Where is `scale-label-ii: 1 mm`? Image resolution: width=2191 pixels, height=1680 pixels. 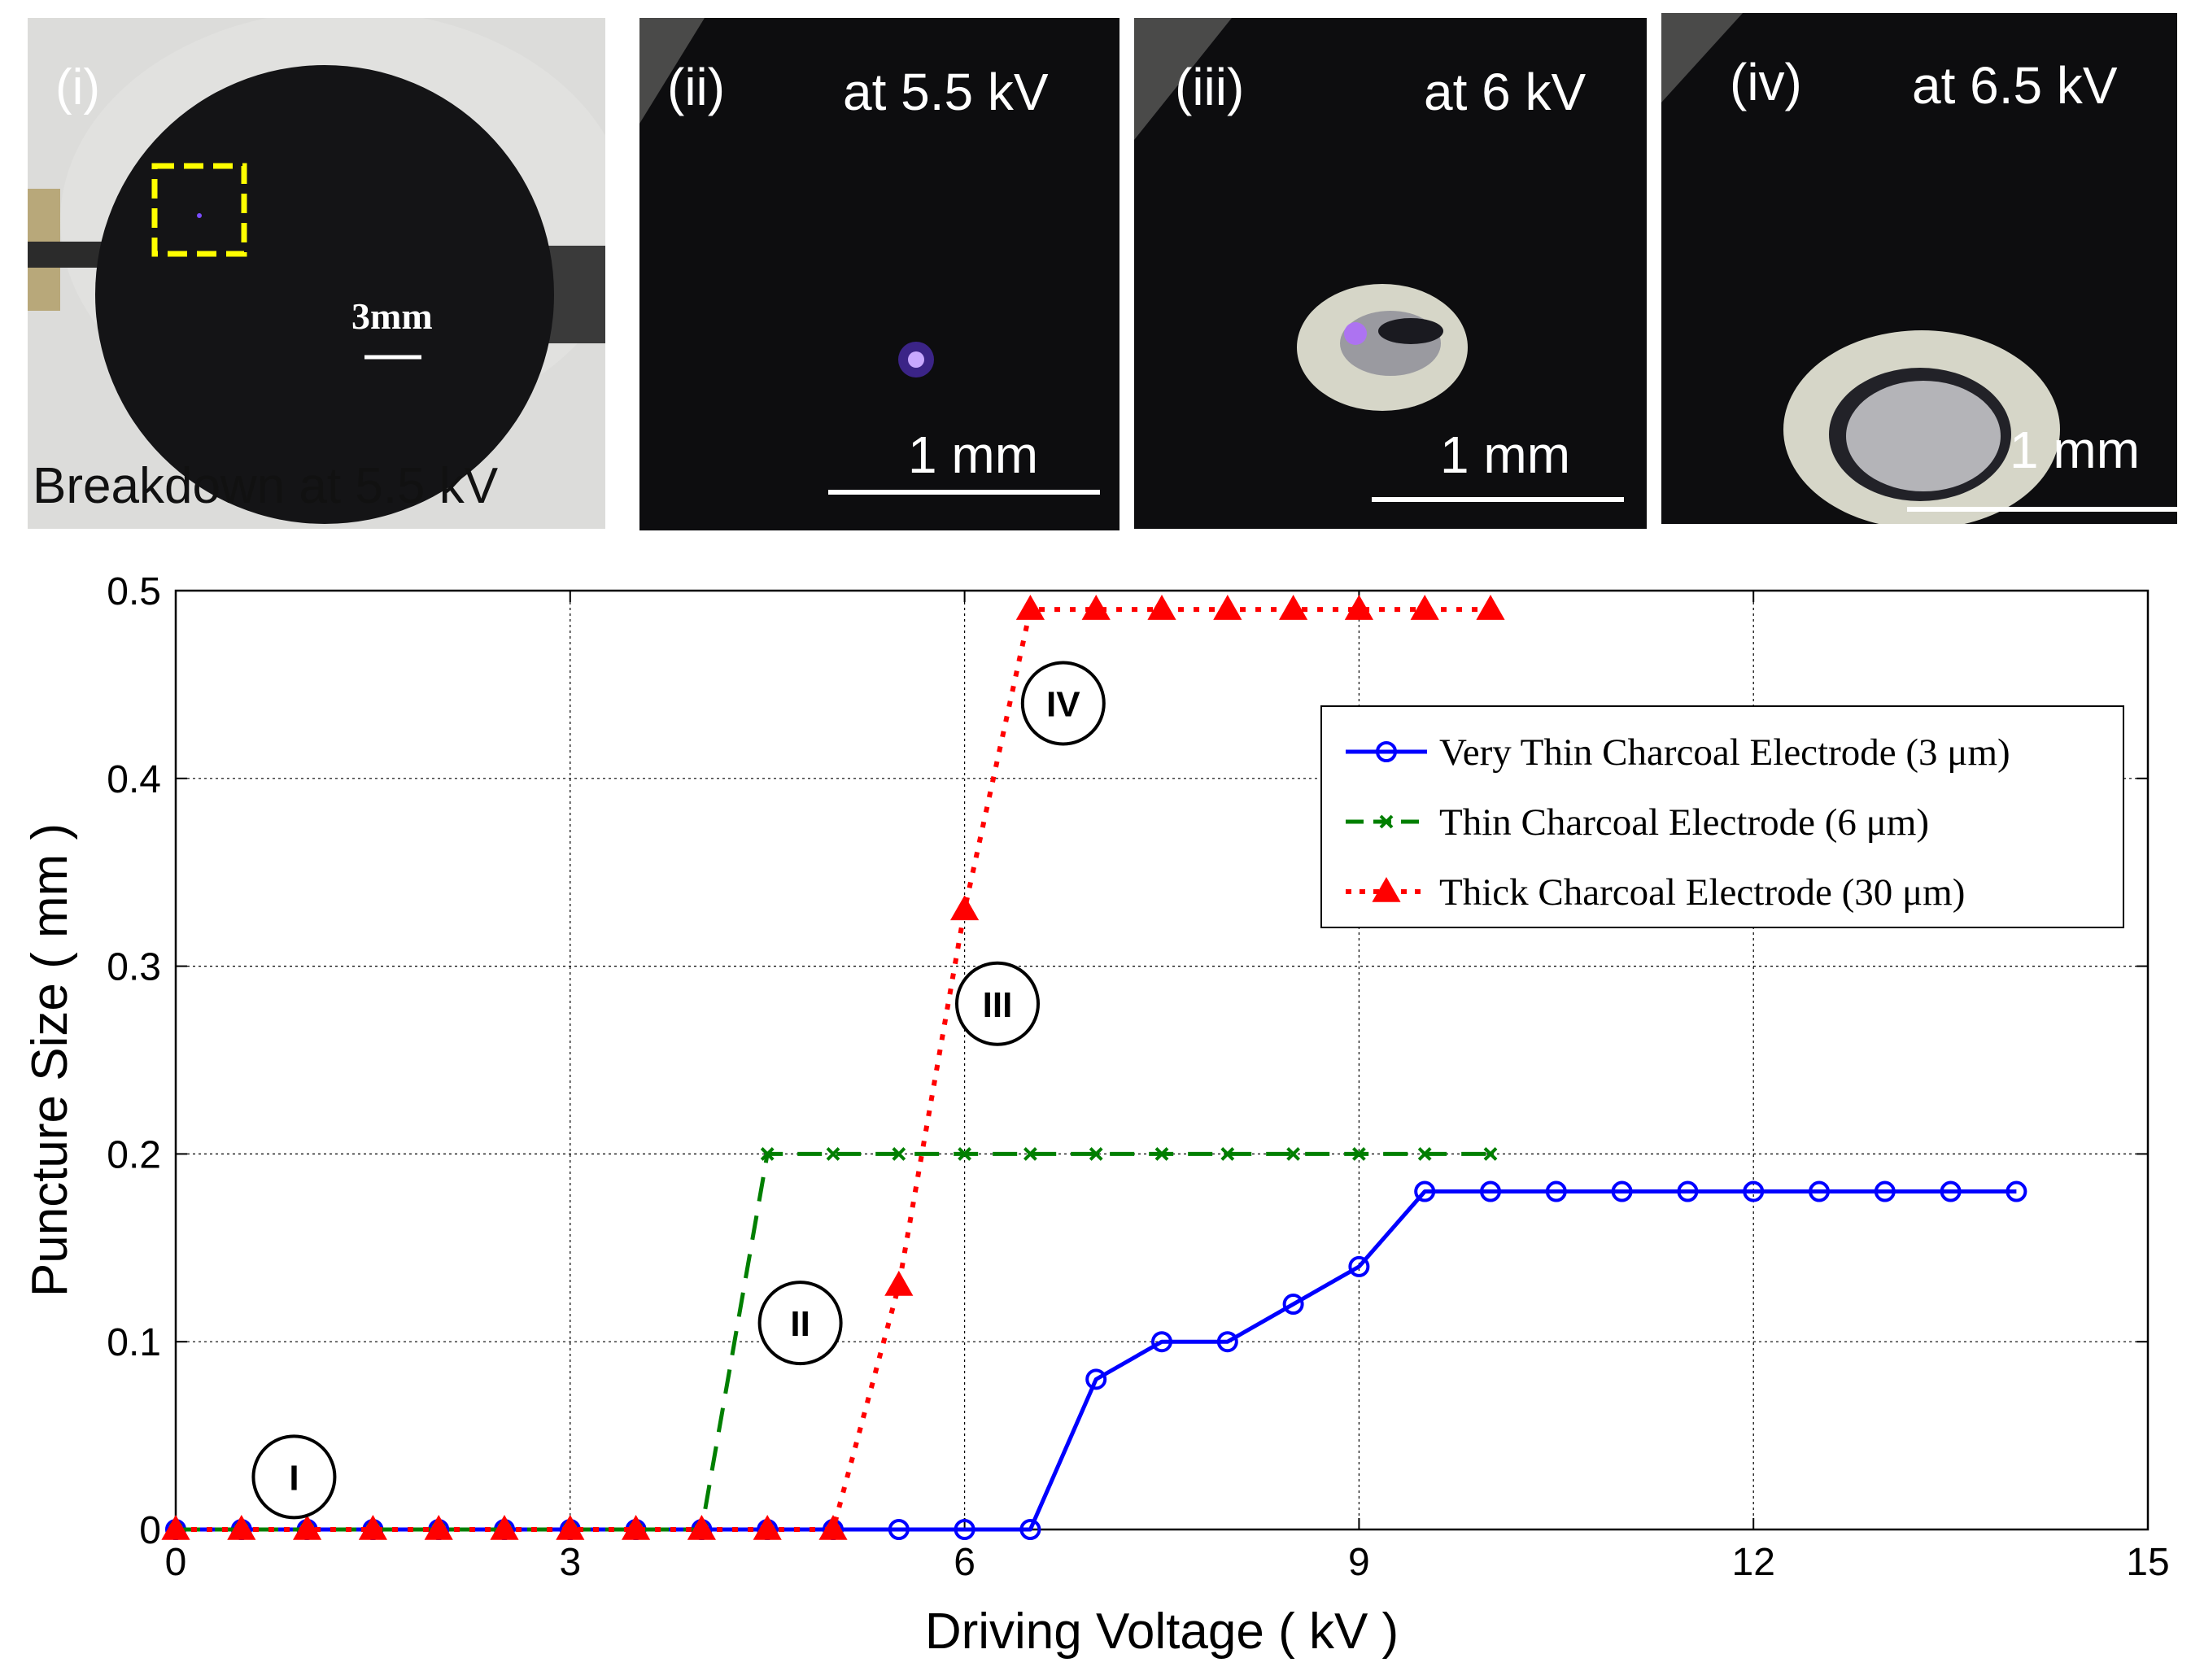
scale-label-ii: 1 mm is located at coordinates (973, 455).